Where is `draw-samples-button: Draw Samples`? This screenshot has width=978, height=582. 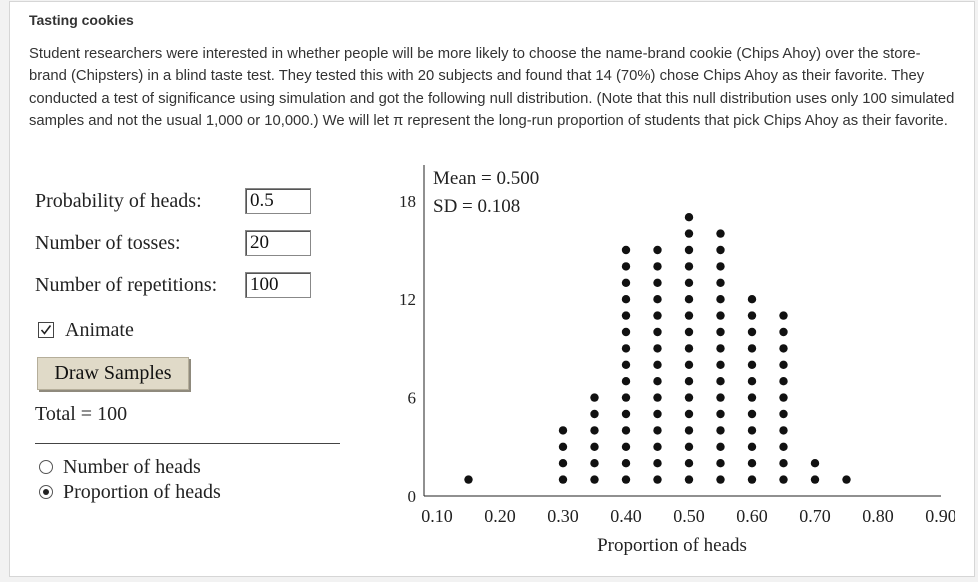
draw-samples-button: Draw Samples is located at coordinates (113, 373).